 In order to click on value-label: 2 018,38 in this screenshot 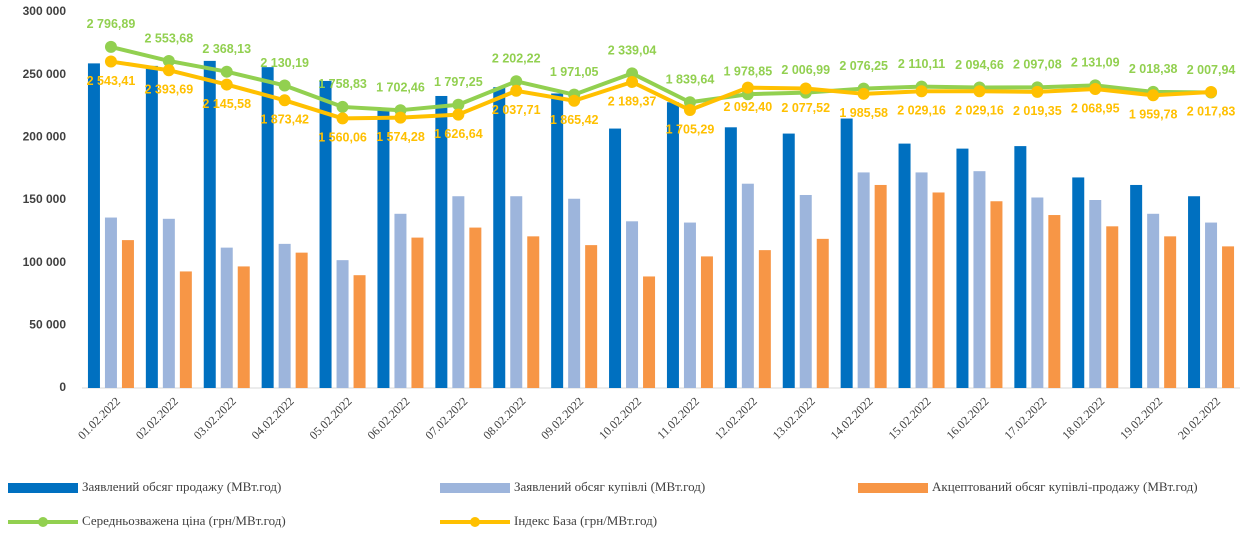, I will do `click(1153, 69)`.